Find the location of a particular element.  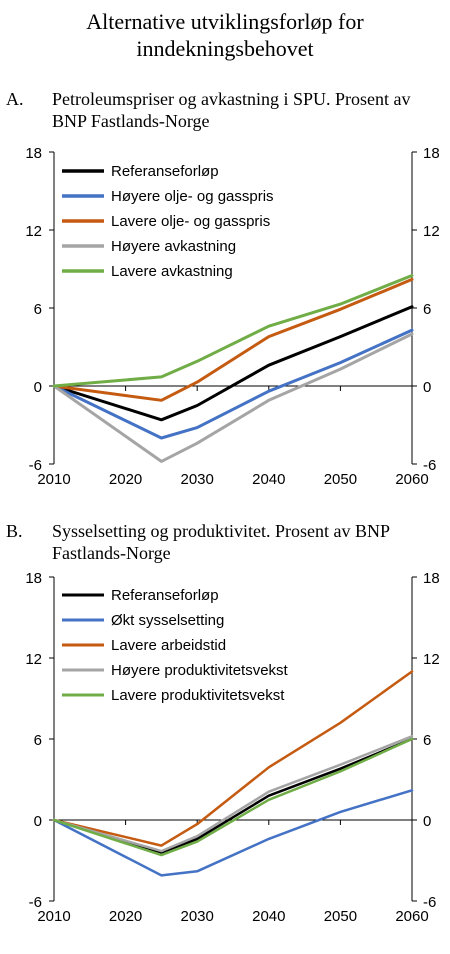

legend-label-3: Høyere produktivitetsvekst is located at coordinates (200, 670).